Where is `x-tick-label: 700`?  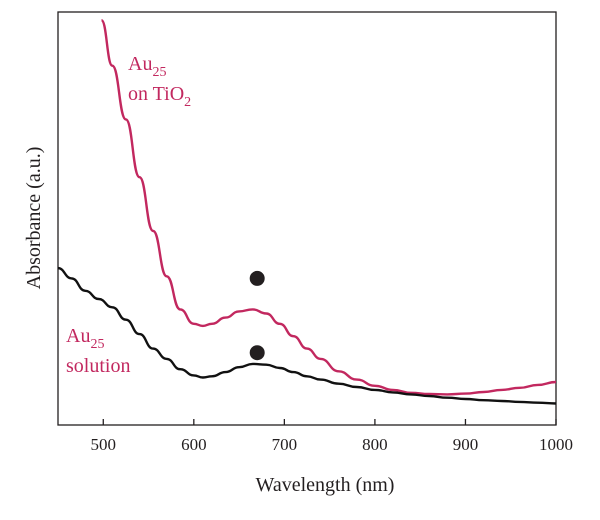
x-tick-label: 700 is located at coordinates (285, 444).